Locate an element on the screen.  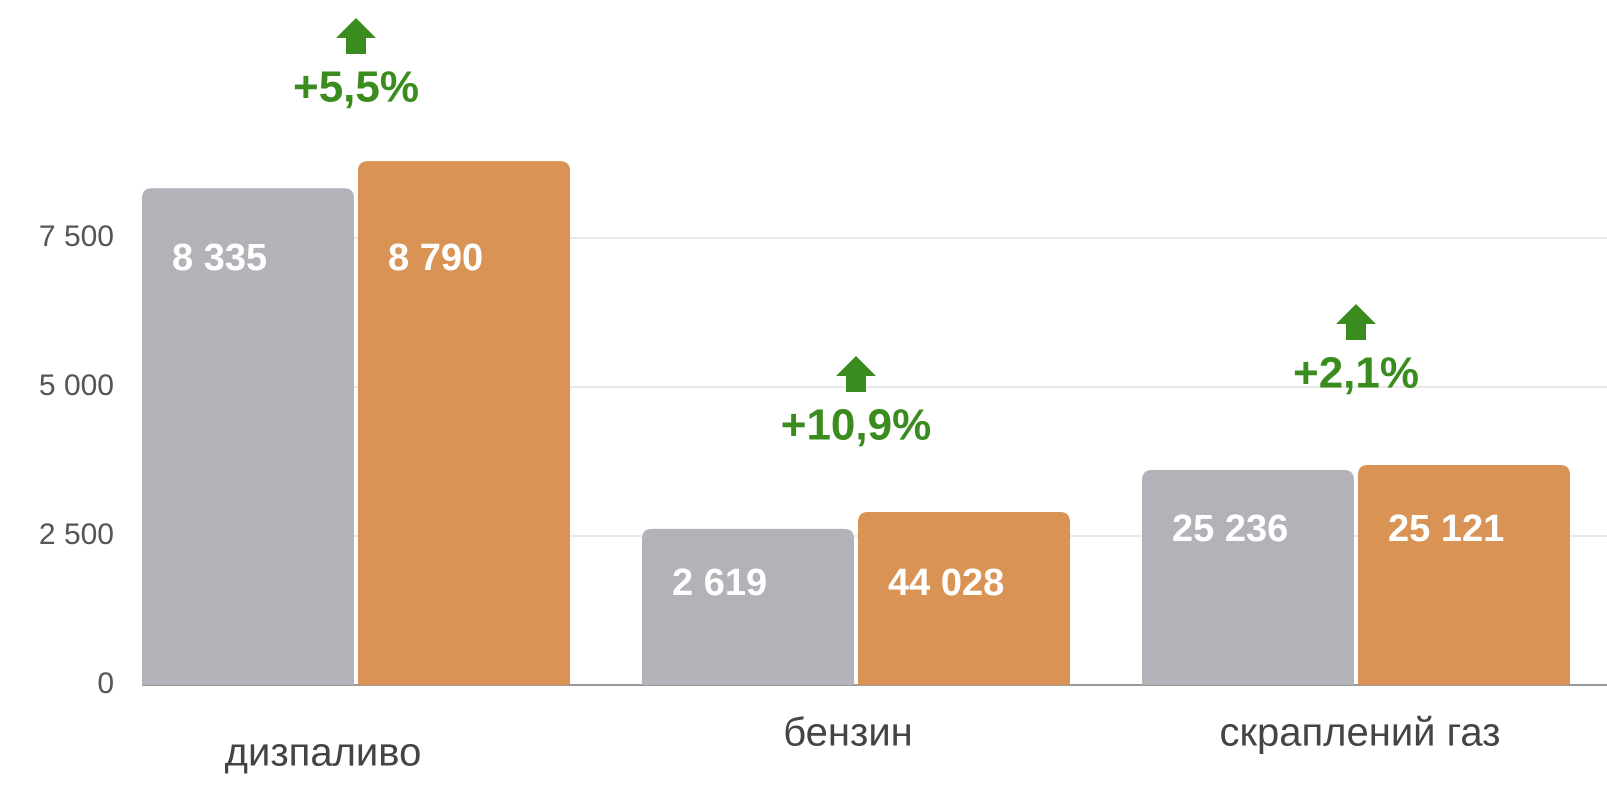
y-tick-label: 0 is located at coordinates (105, 683).